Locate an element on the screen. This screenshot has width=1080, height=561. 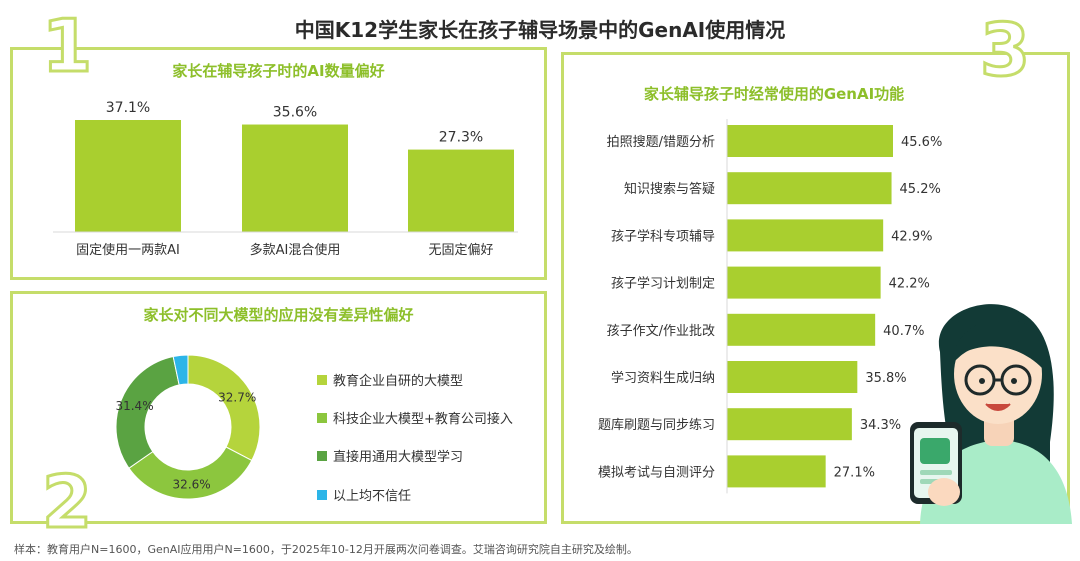
bar-chart-ai-count: 37.1% 固定使用一两款AI 35.6% 多款AI混合使用 27.3% 无固定偏好 is located at coordinates (285, 179).